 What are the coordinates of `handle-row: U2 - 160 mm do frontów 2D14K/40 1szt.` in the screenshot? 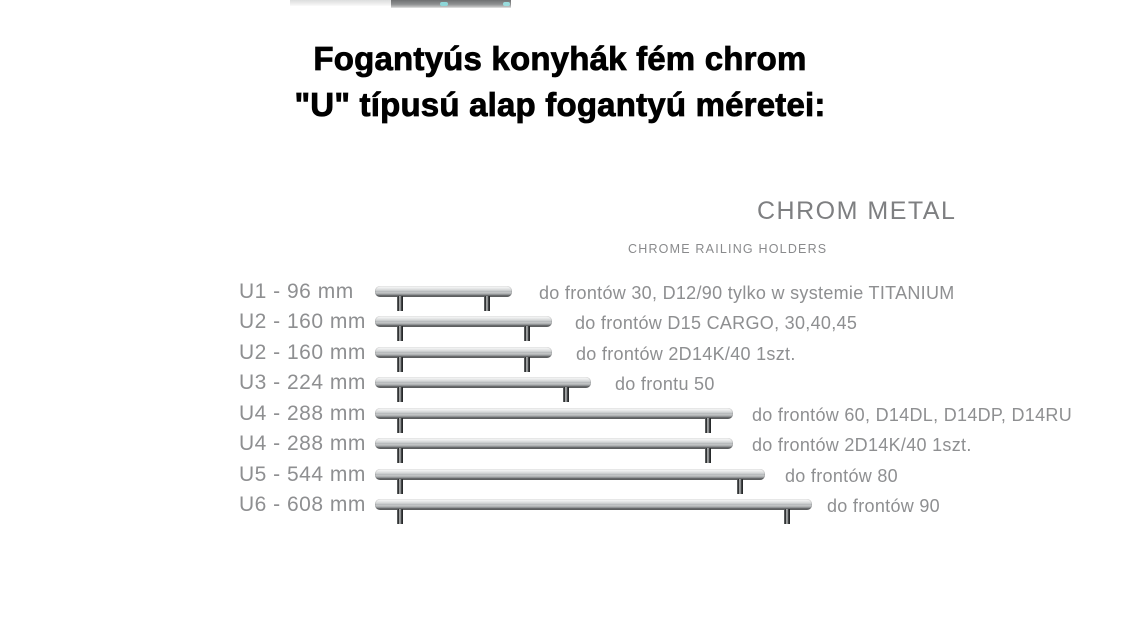 It's located at (567, 356).